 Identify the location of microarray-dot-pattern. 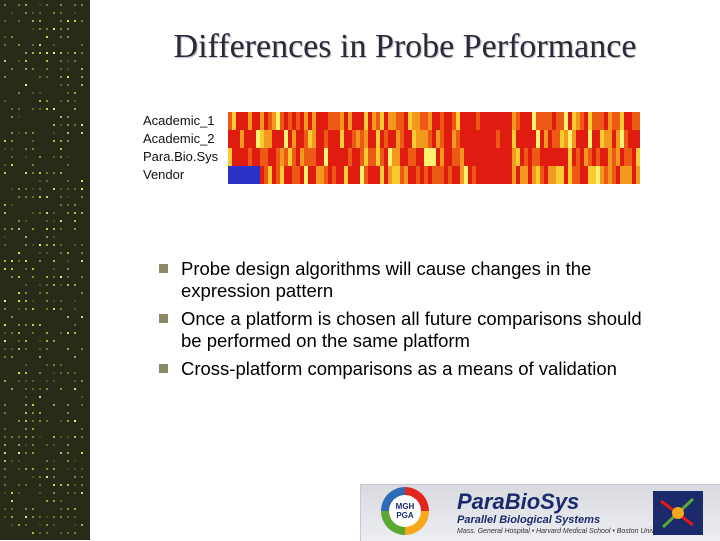
(43, 269).